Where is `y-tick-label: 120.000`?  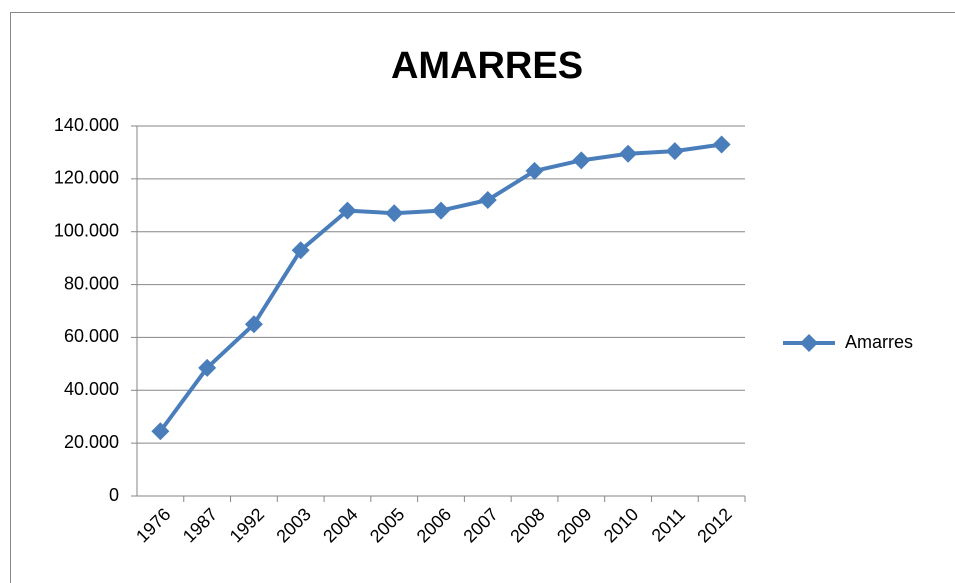 y-tick-label: 120.000 is located at coordinates (86, 178).